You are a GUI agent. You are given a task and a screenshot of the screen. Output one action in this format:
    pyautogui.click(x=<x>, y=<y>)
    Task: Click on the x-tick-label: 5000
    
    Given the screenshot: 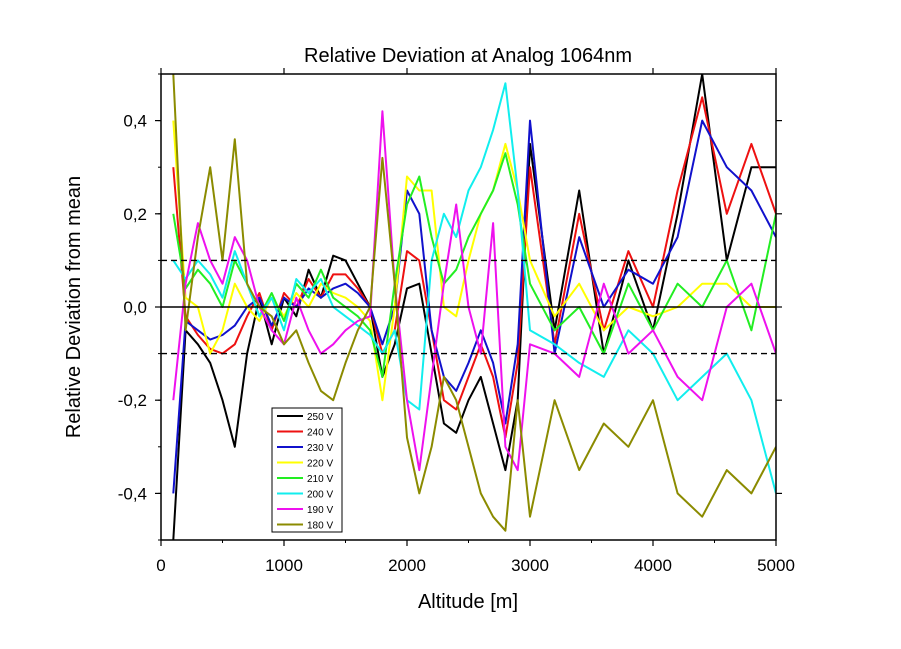 What is the action you would take?
    pyautogui.click(x=776, y=565)
    